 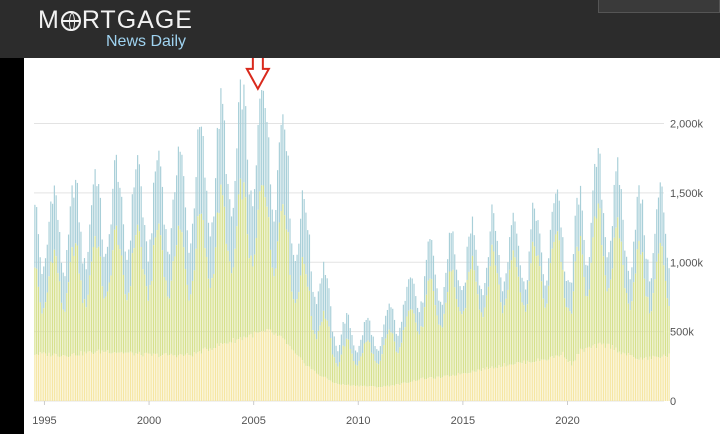 I want to click on y-tick-label: 1,500k, so click(x=687, y=194).